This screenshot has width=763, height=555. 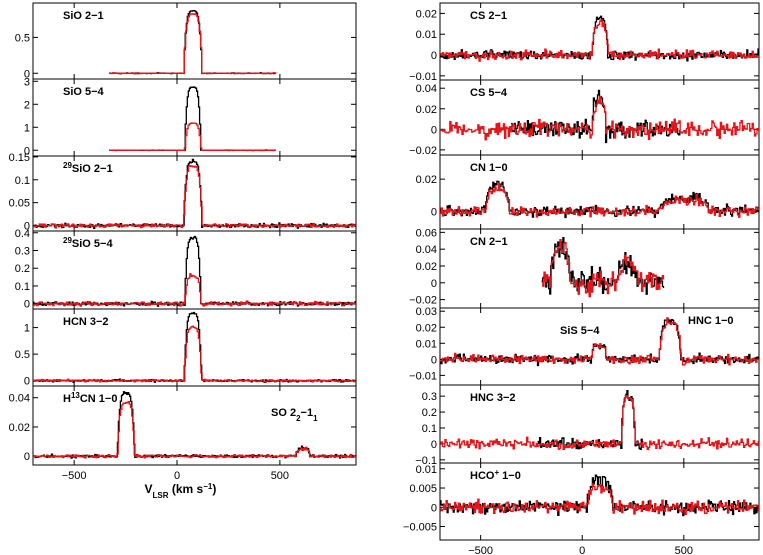 I want to click on panel-label-part-1: SiO 2−1, so click(x=92, y=169).